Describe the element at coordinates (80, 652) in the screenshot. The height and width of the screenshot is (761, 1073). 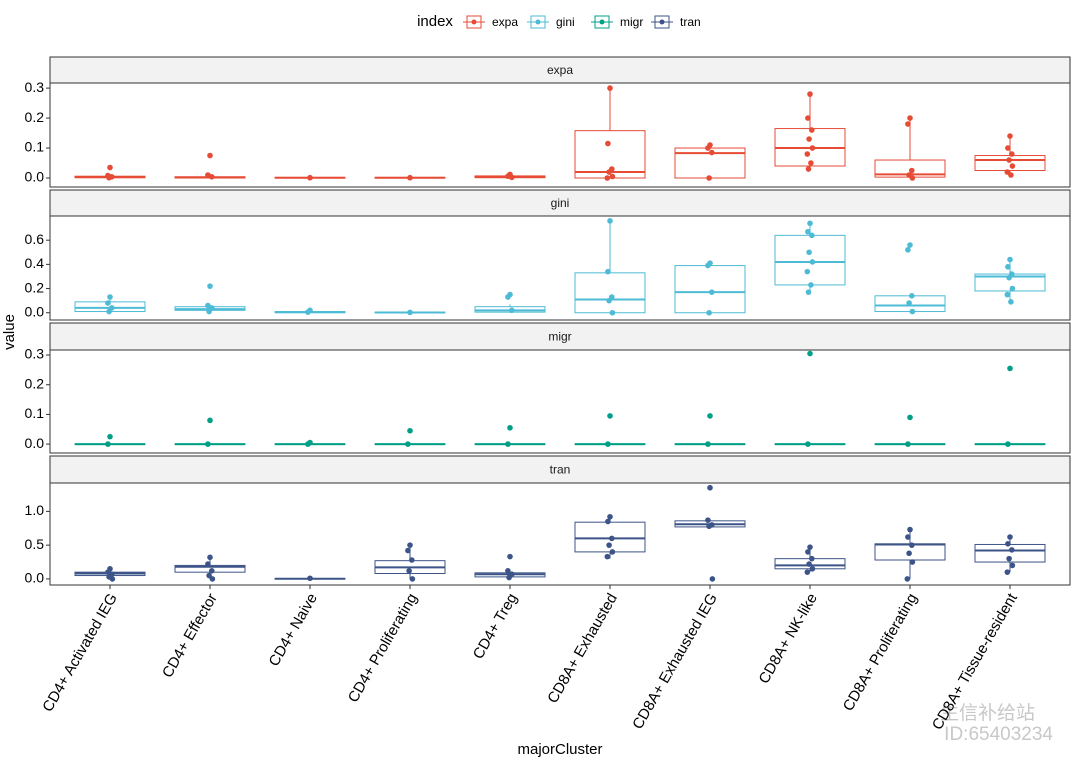
I see `x-tick-label: CD4+ Activated IEG` at that location.